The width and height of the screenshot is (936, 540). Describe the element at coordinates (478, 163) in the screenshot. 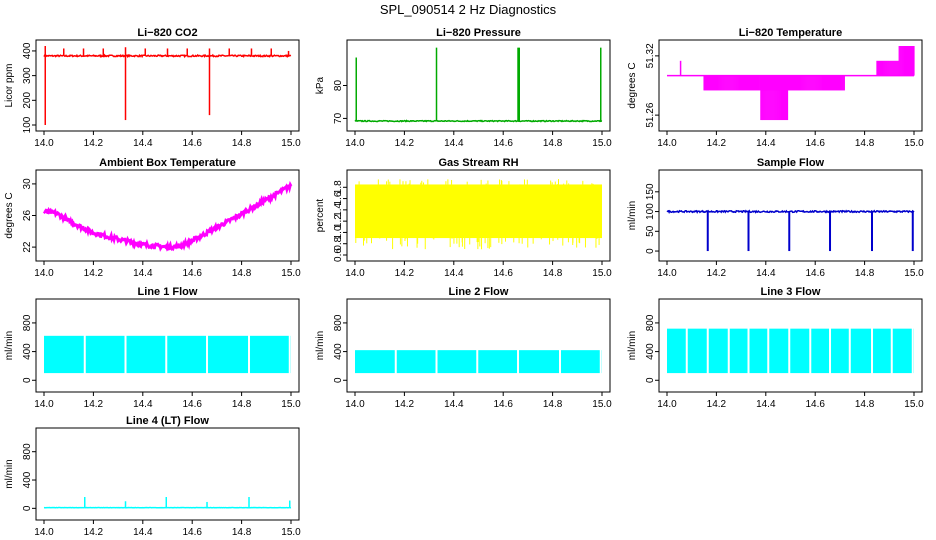

I see `panel-title: Gas Stream RH` at that location.